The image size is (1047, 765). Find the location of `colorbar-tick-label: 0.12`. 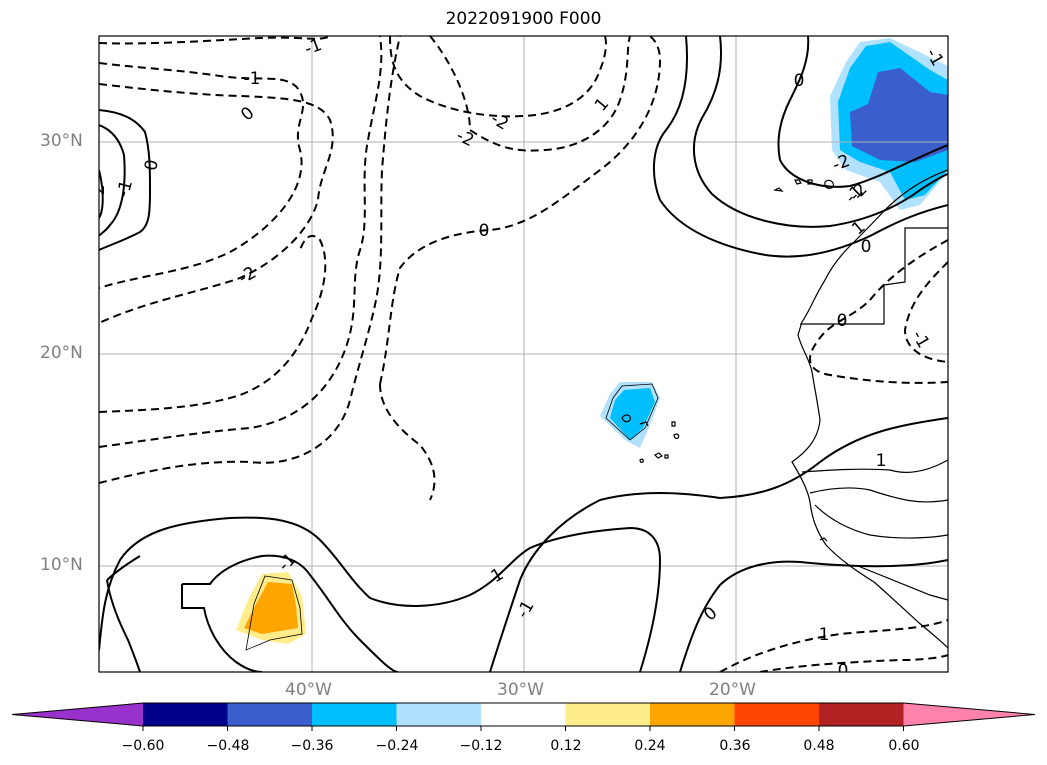

colorbar-tick-label: 0.12 is located at coordinates (566, 746).